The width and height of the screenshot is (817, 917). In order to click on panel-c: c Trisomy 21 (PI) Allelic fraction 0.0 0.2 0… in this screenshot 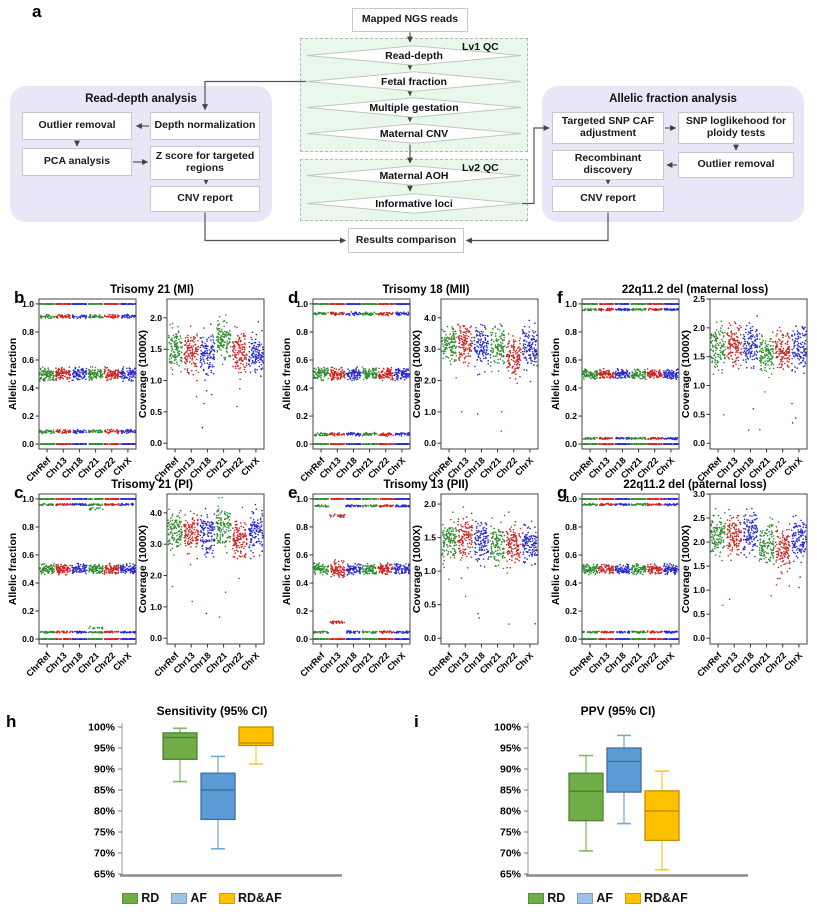, I will do `click(140, 577)`.